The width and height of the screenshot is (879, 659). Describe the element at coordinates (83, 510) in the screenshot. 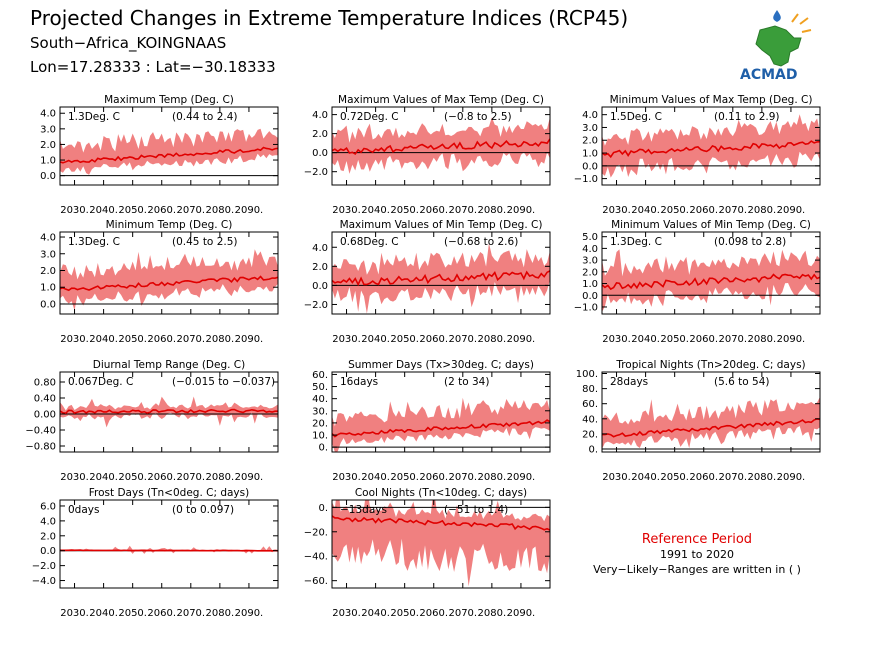

I see `change-value: 0days` at that location.